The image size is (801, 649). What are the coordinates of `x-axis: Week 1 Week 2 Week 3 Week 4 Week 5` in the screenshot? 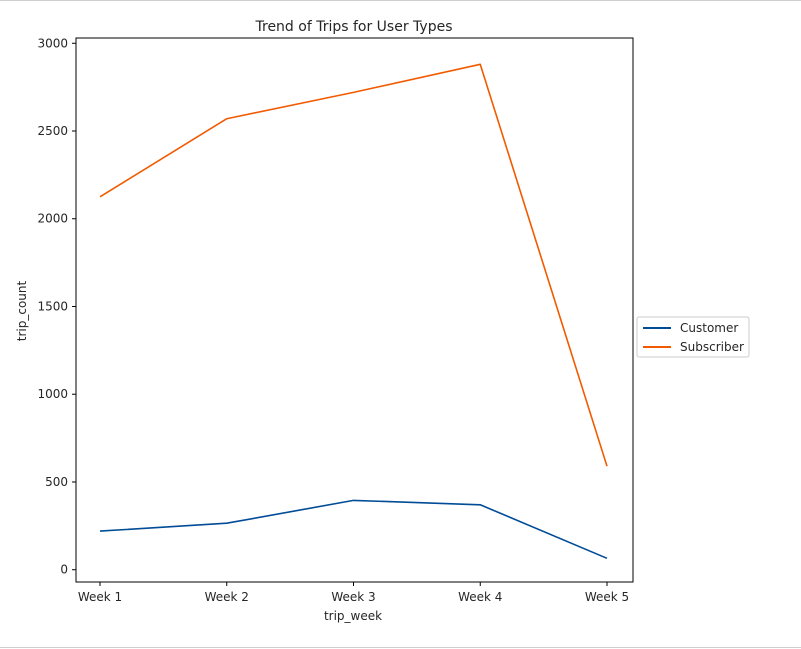 It's located at (353, 593).